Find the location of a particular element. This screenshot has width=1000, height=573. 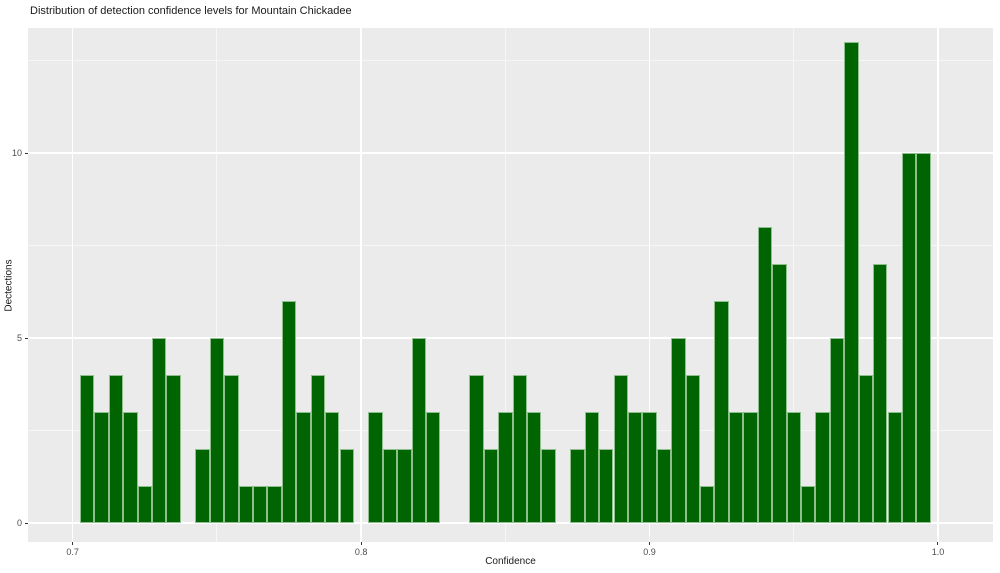

x-tick-label: 0.7 is located at coordinates (72, 552).